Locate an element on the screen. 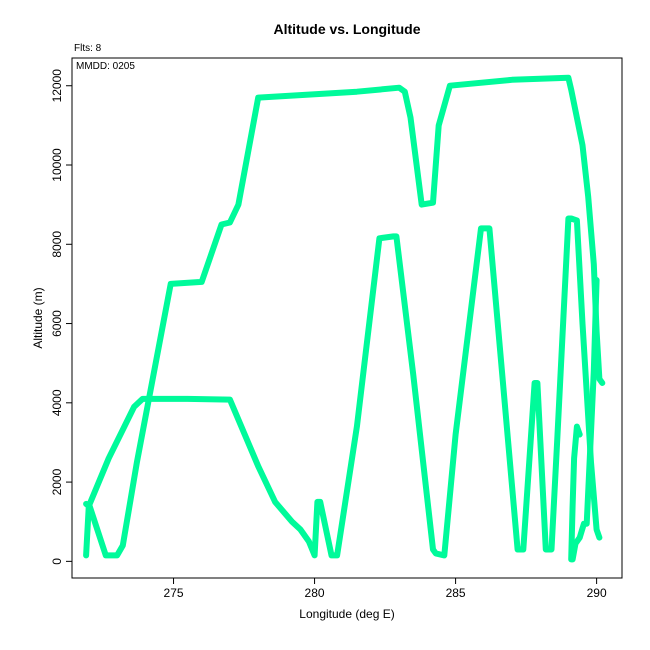 The height and width of the screenshot is (650, 650). x-axis-label: Longitude (deg E) is located at coordinates (346, 614).